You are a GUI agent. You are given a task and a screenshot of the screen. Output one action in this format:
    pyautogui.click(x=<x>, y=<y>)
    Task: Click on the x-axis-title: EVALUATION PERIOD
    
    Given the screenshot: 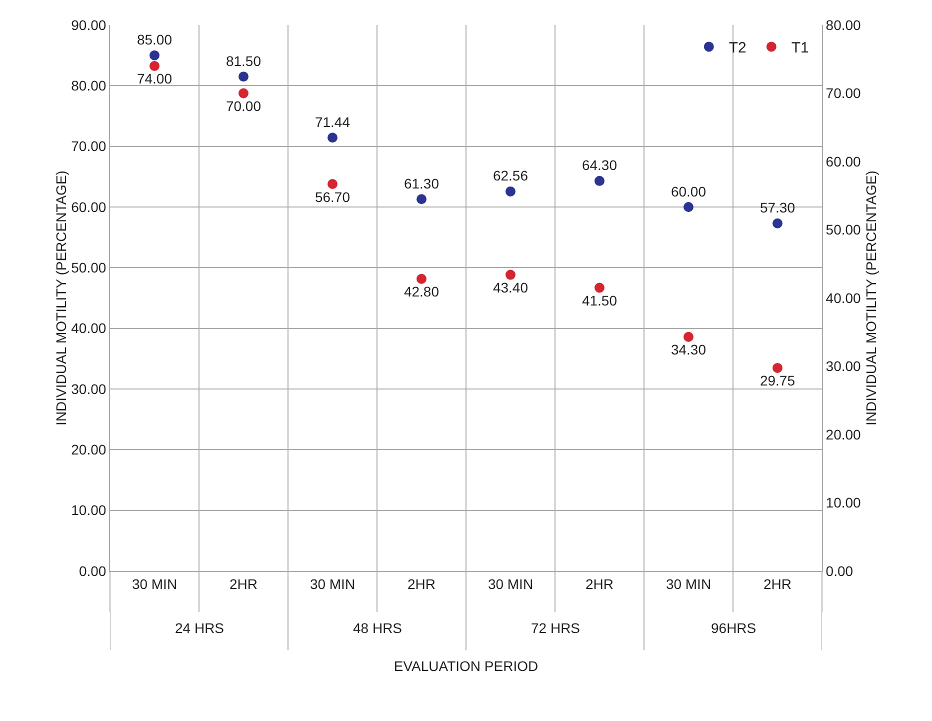 What is the action you would take?
    pyautogui.click(x=466, y=666)
    